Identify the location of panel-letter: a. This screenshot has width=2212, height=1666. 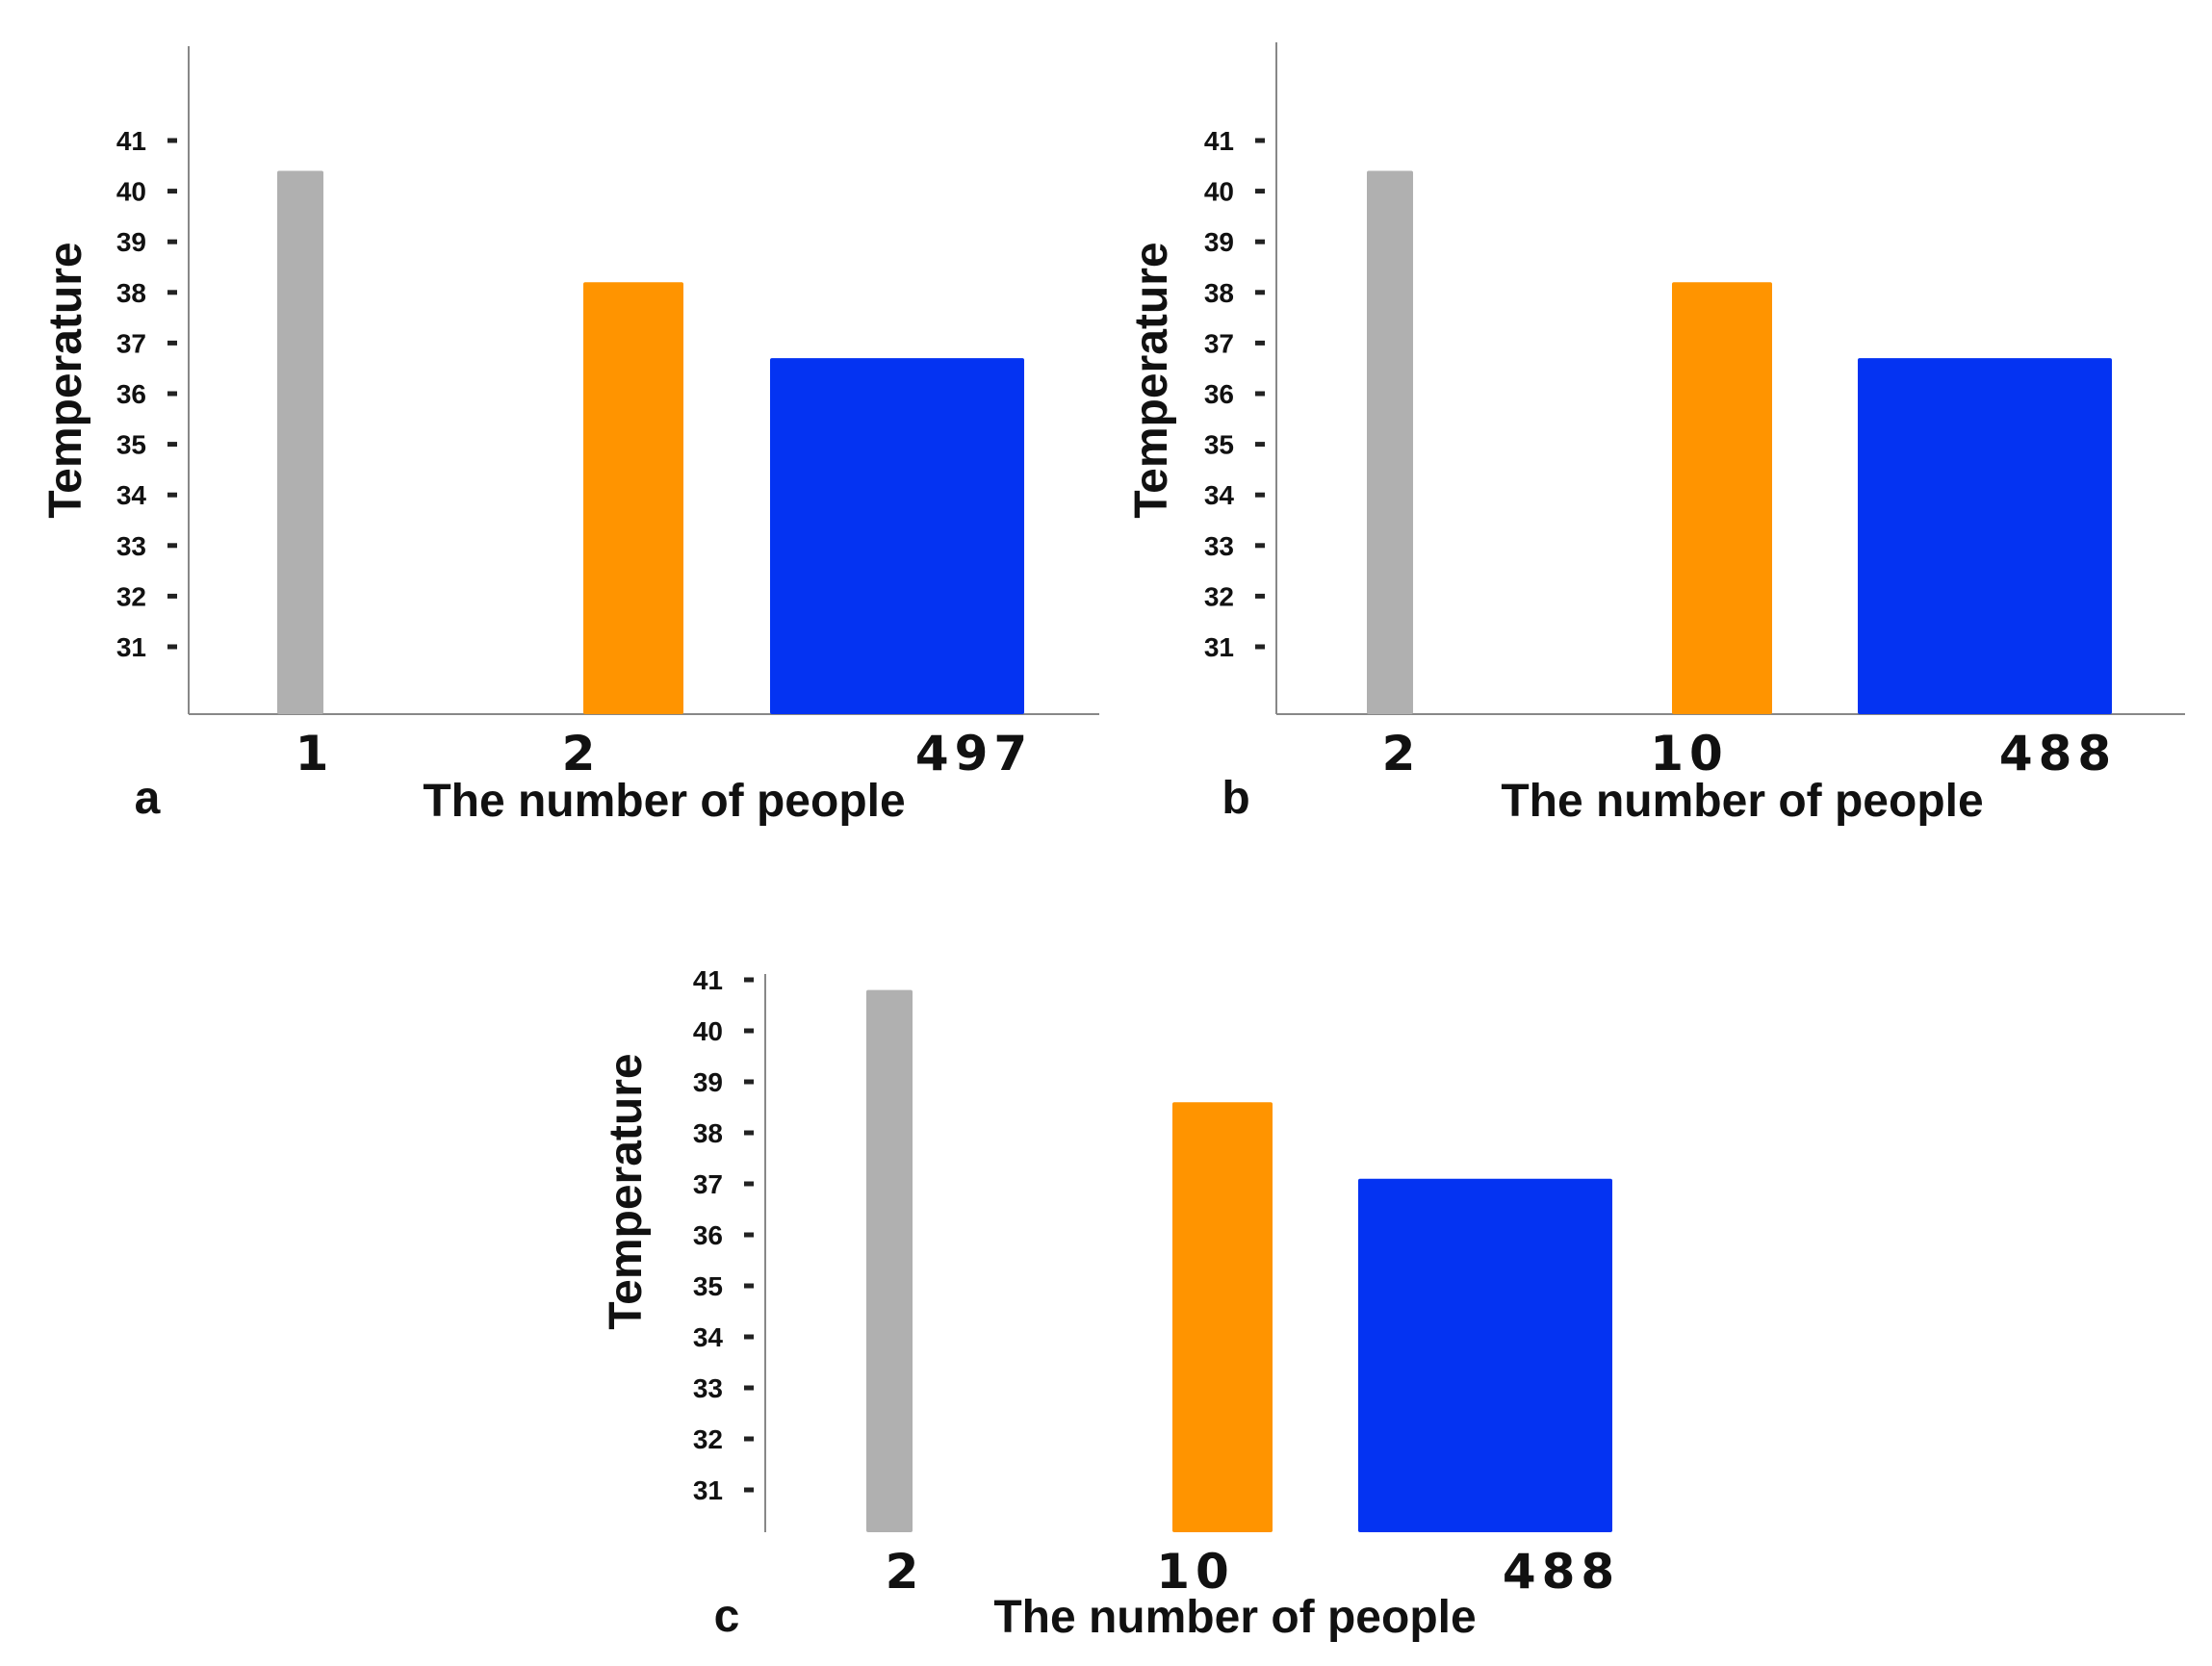
(148, 798).